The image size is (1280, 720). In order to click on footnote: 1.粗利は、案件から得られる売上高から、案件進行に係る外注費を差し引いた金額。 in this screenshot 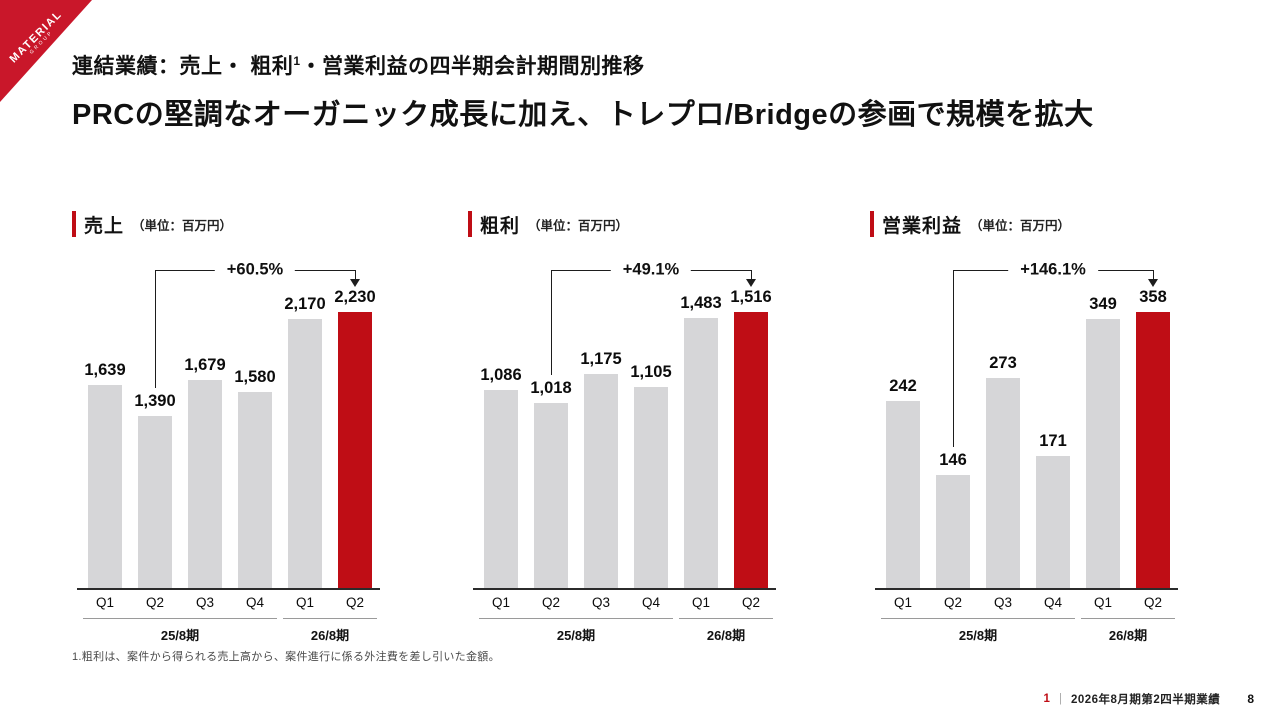, I will do `click(286, 657)`.